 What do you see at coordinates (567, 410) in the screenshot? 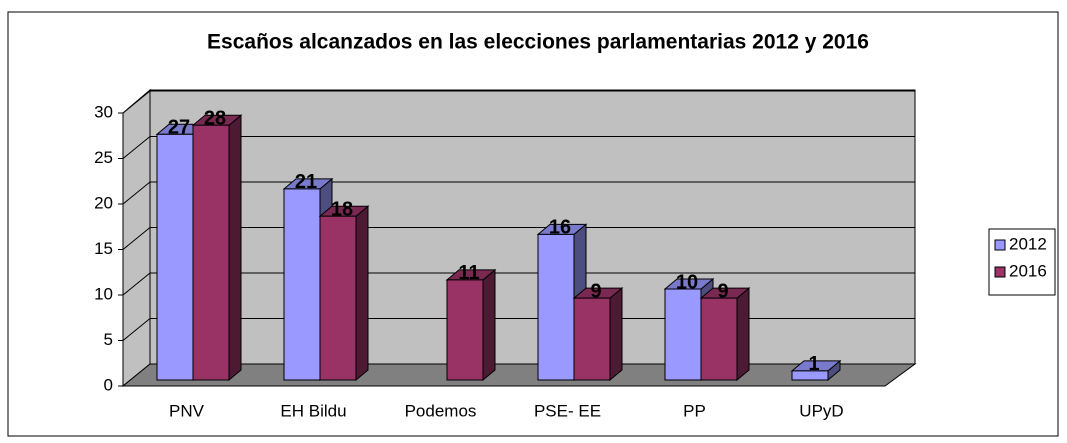
I see `x-tick-label: PSE- EE` at bounding box center [567, 410].